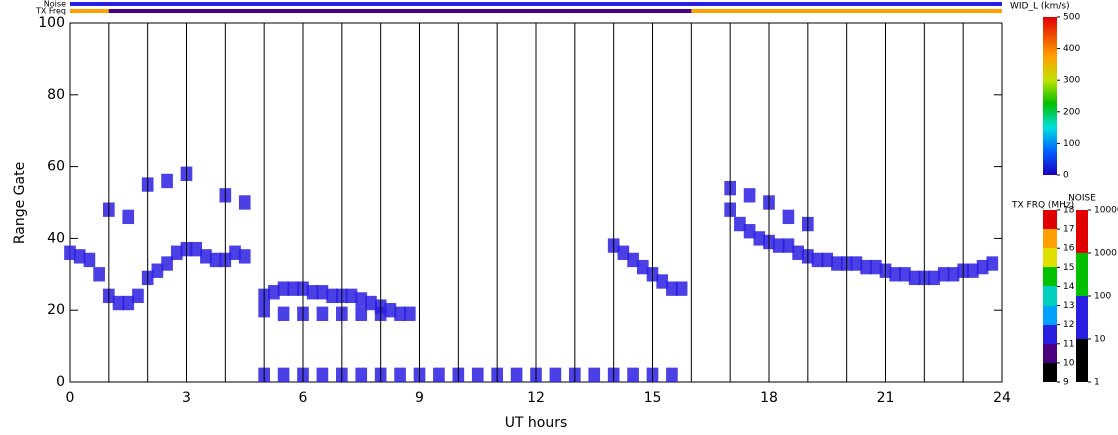  I want to click on y-tick-label: 20, so click(56, 310).